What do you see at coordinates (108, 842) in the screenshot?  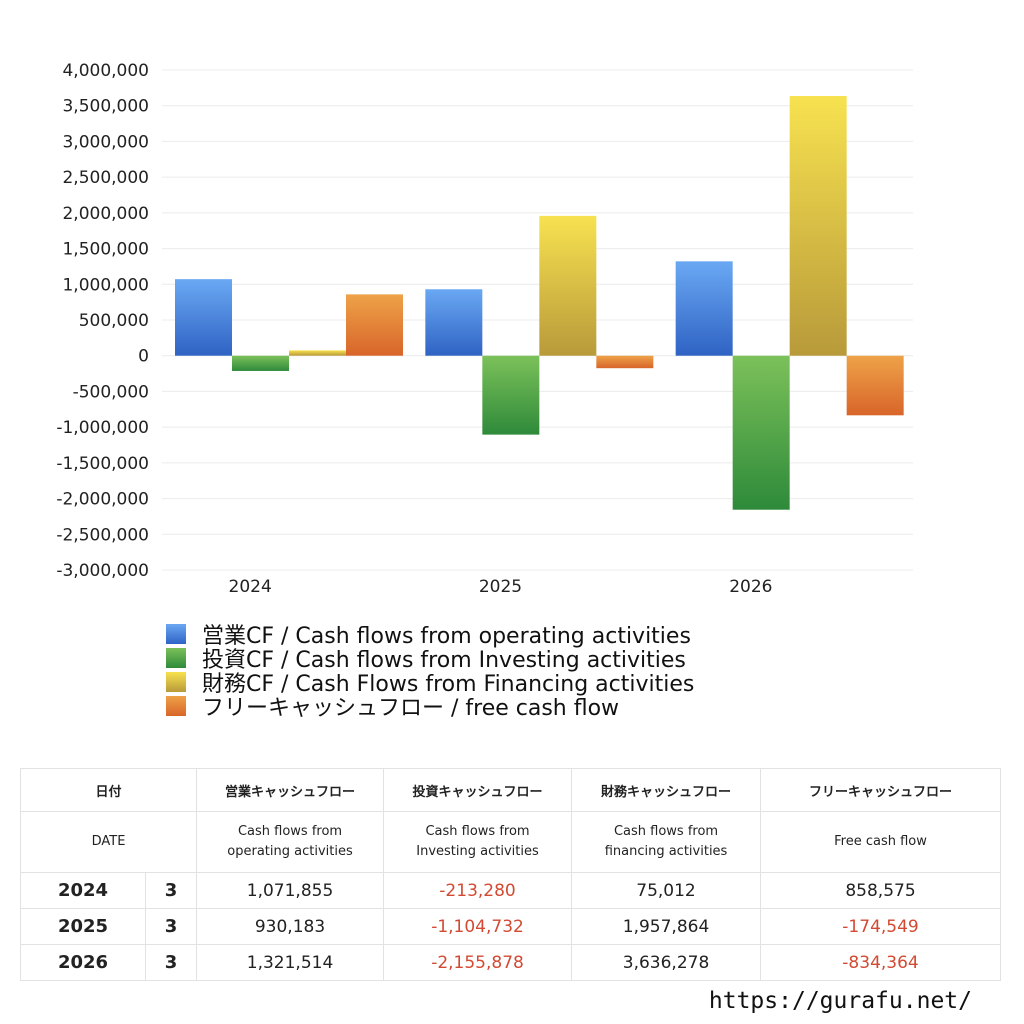 I see `header-date-en: DATE` at bounding box center [108, 842].